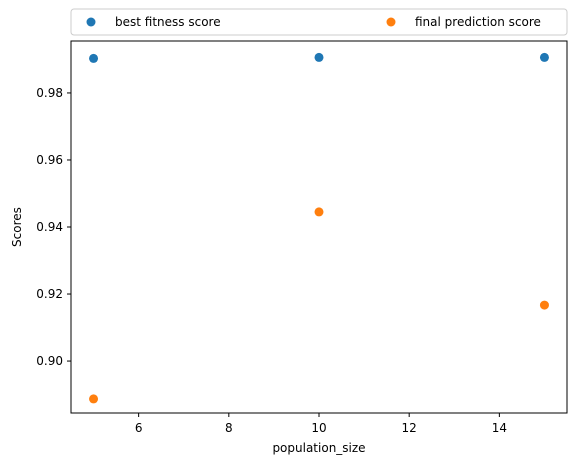 Image resolution: width=576 pixels, height=465 pixels. I want to click on x-tick-label: 8, so click(229, 428).